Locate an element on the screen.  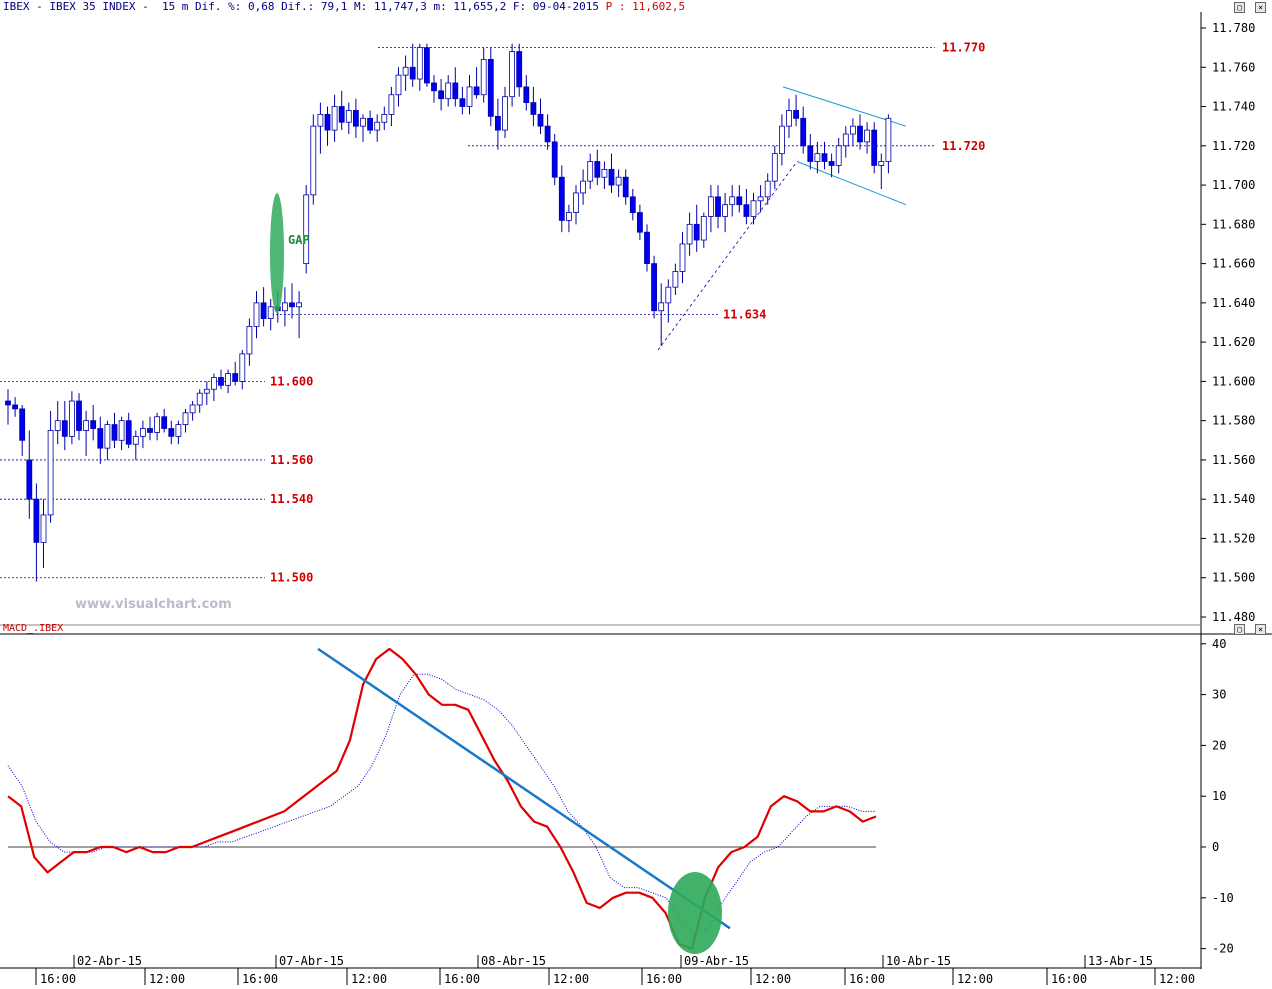
price-level-label: 11.720 is located at coordinates (963, 146).